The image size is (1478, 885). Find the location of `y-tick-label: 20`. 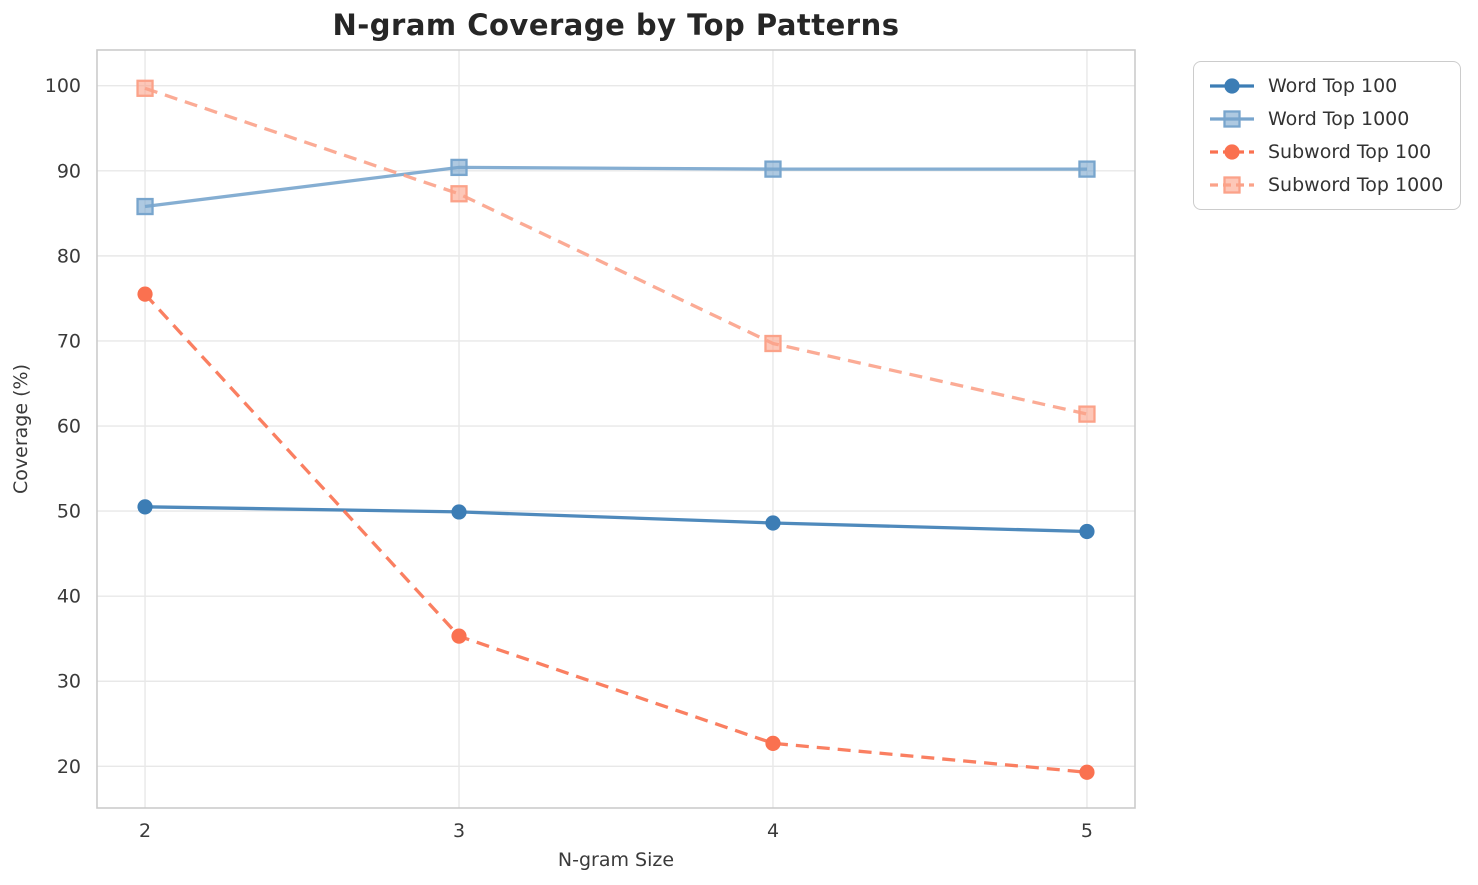

y-tick-label: 20 is located at coordinates (69, 767).